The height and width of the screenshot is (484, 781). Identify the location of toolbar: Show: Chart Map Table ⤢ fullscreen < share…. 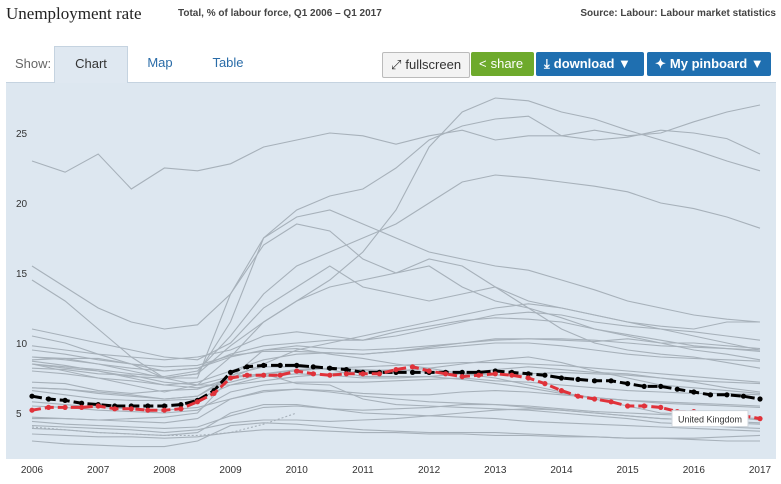
(391, 64).